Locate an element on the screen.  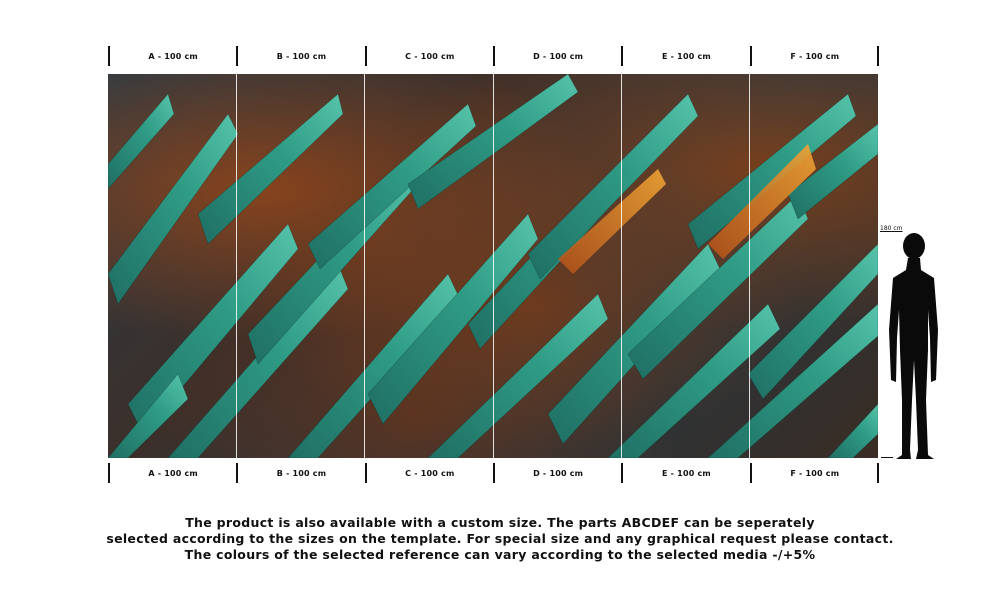
panel-f-label-top: F - 100 cm is located at coordinates (813, 56).